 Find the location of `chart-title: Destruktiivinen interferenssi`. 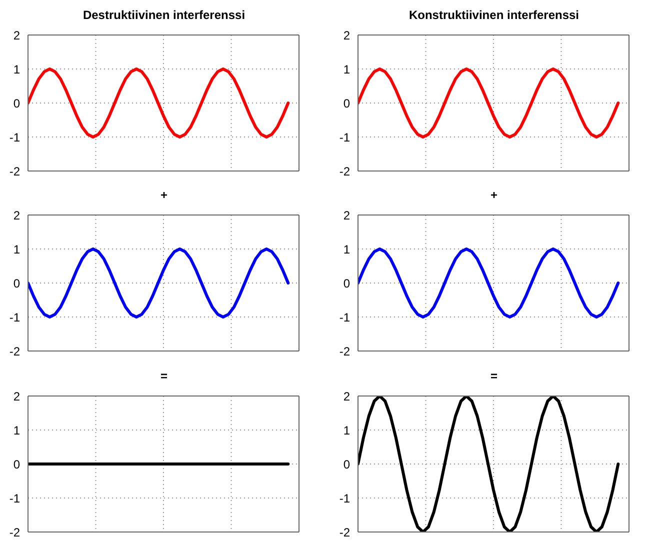

chart-title: Destruktiivinen interferenssi is located at coordinates (164, 15).